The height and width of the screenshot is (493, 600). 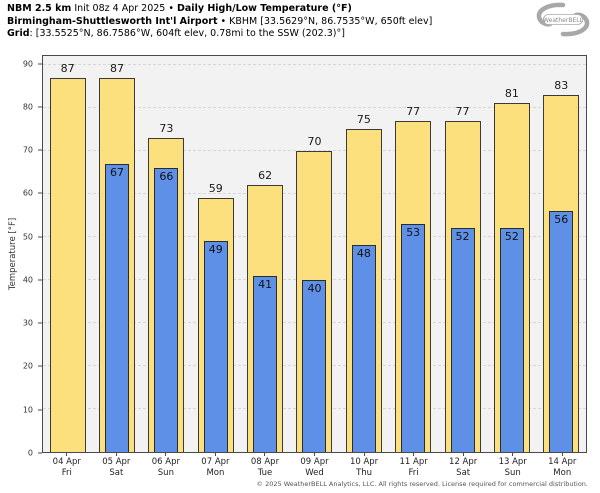 I want to click on y-tick-label: 90, so click(x=27, y=64).